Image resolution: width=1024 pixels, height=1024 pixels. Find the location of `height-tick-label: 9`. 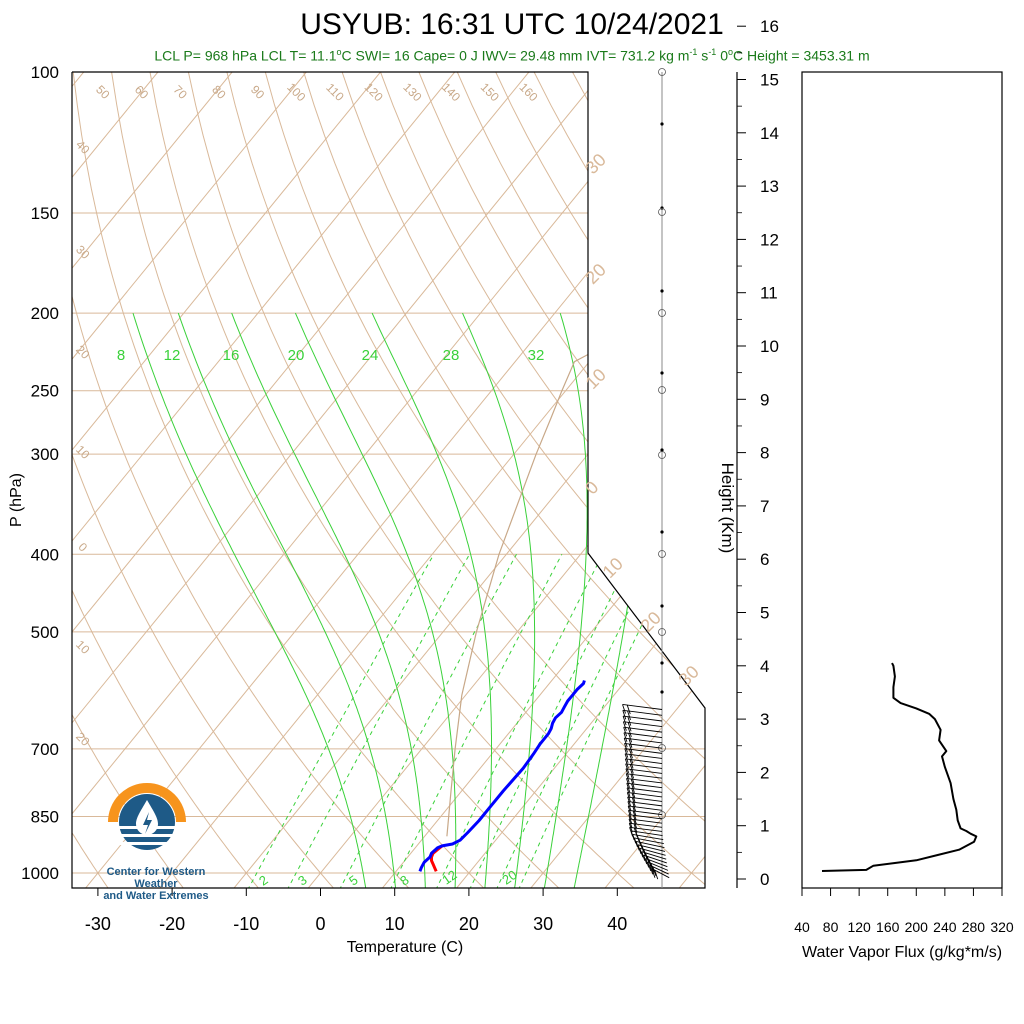

height-tick-label: 9 is located at coordinates (764, 399).